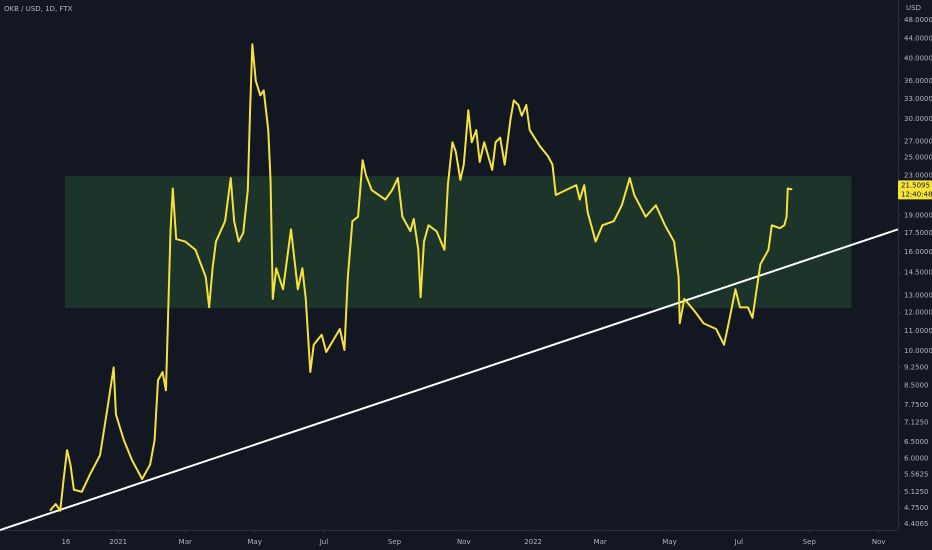 The height and width of the screenshot is (550, 932). What do you see at coordinates (918, 119) in the screenshot?
I see `y-tick-label: 30.0000` at bounding box center [918, 119].